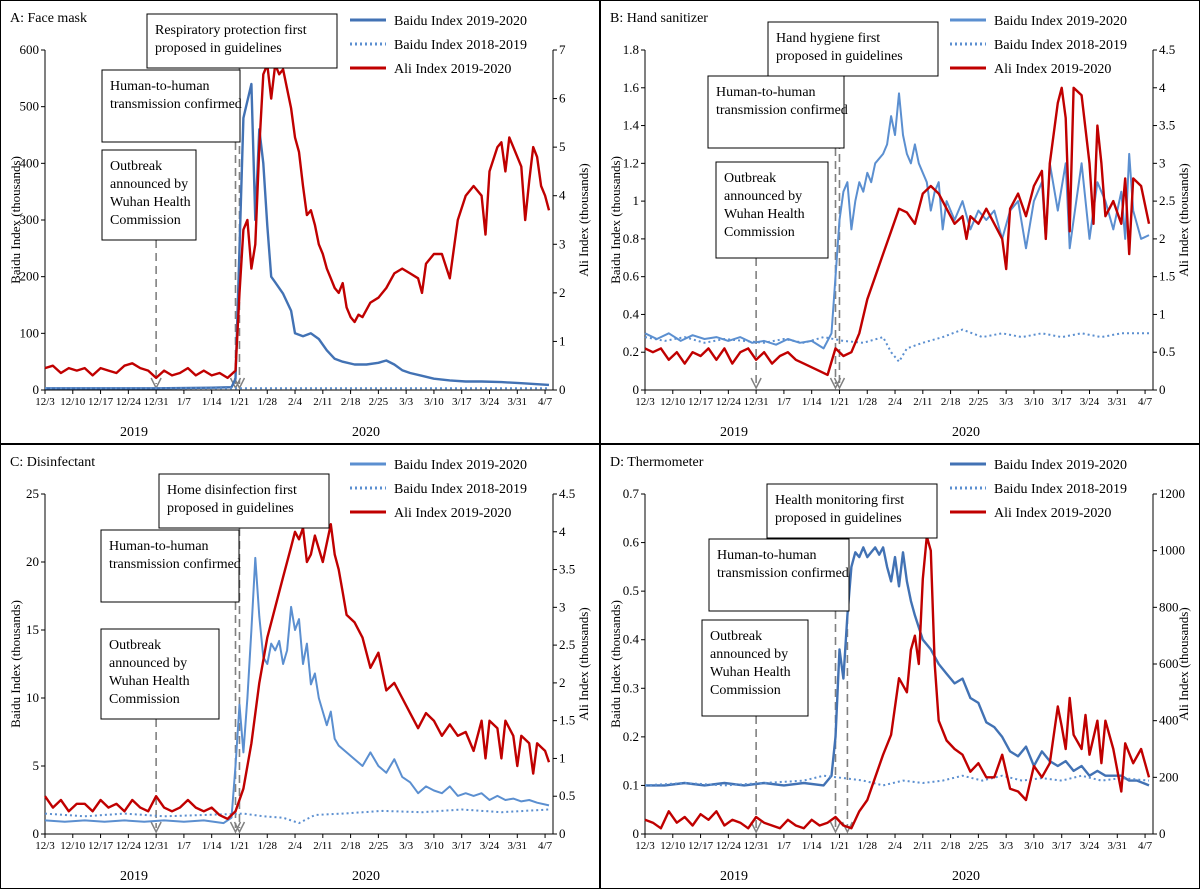 The width and height of the screenshot is (1200, 894). Describe the element at coordinates (631, 238) in the screenshot. I see `y-tick-label-left: 0.8` at that location.